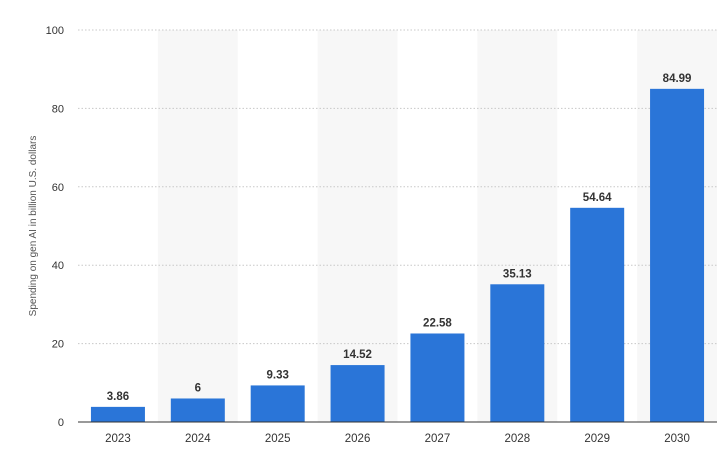 Image resolution: width=722 pixels, height=459 pixels. What do you see at coordinates (597, 439) in the screenshot?
I see `x-tick-label: 2029` at bounding box center [597, 439].